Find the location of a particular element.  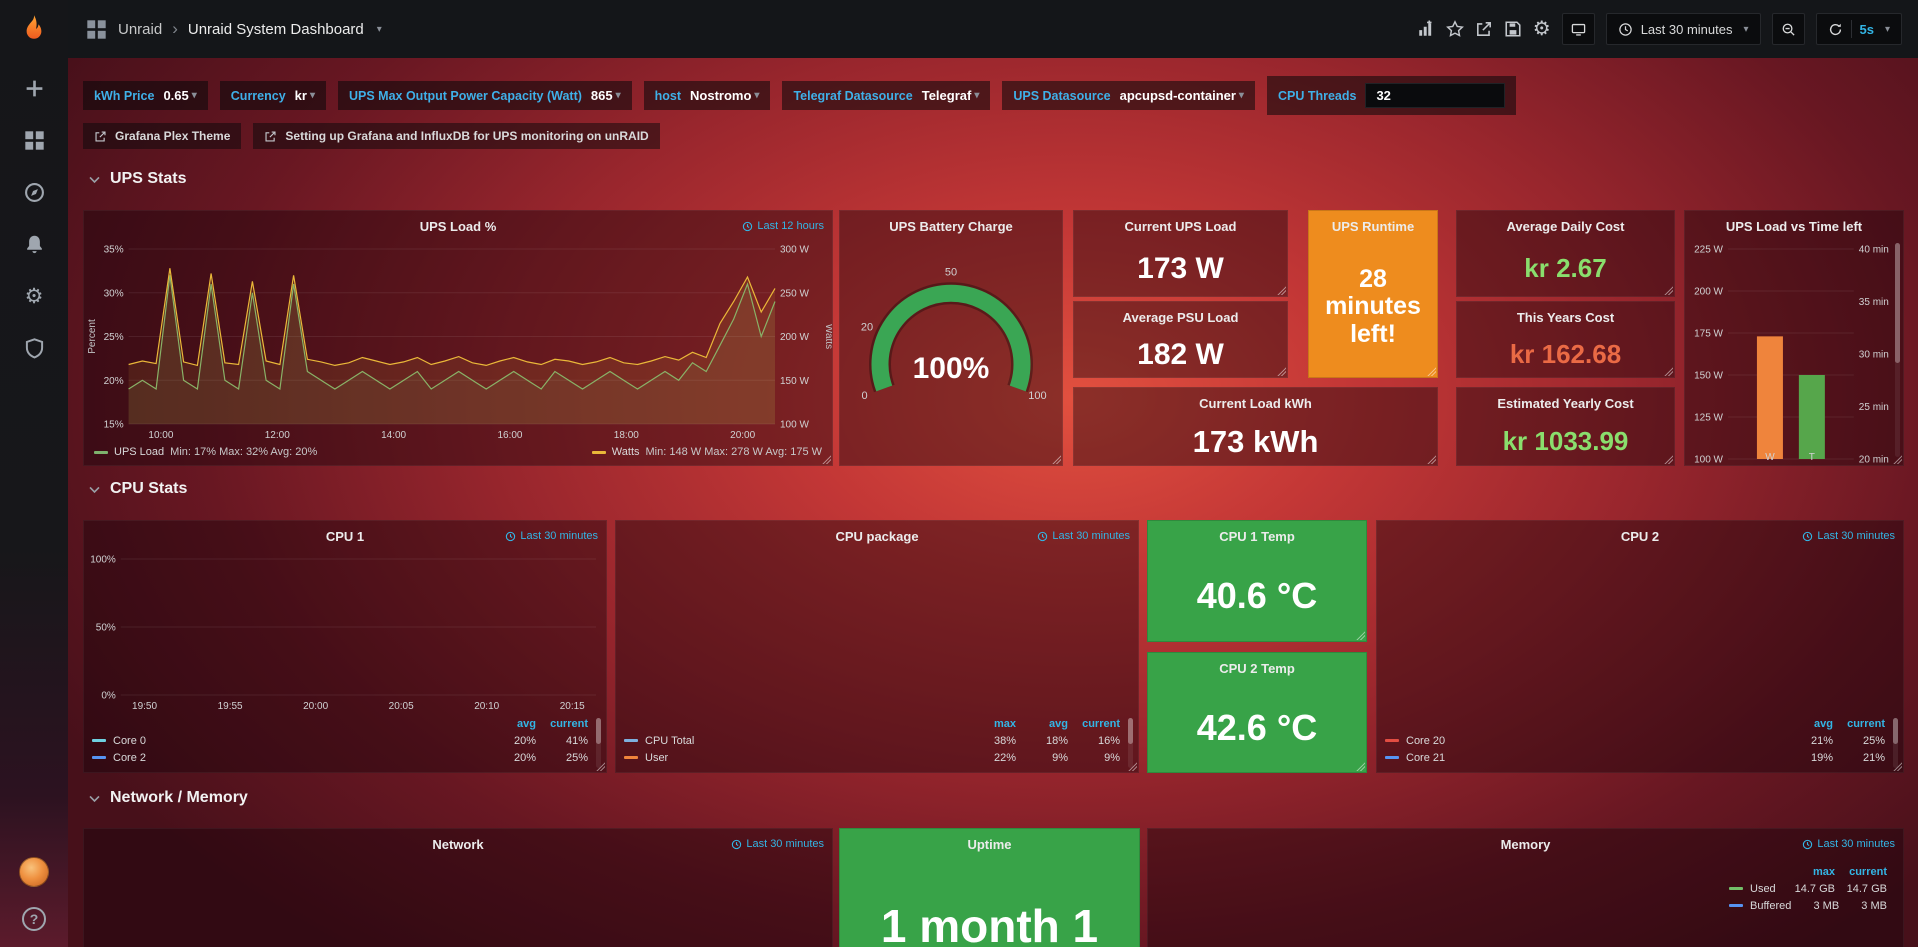

panel-header: Network Last 30 minutes is located at coordinates (458, 844).